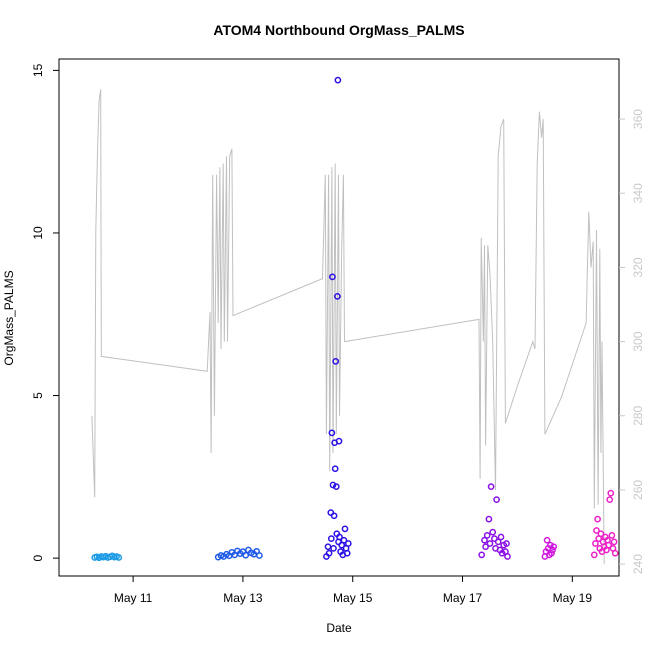 This screenshot has width=650, height=650. What do you see at coordinates (638, 341) in the screenshot?
I see `y2-tick-label: 300` at bounding box center [638, 341].